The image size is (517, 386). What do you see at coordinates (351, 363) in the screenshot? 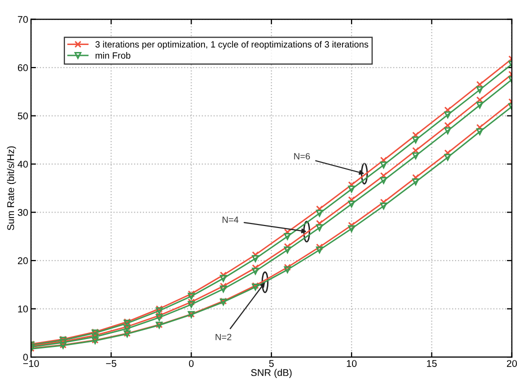
I see `x-tick-label: 10` at bounding box center [351, 363].